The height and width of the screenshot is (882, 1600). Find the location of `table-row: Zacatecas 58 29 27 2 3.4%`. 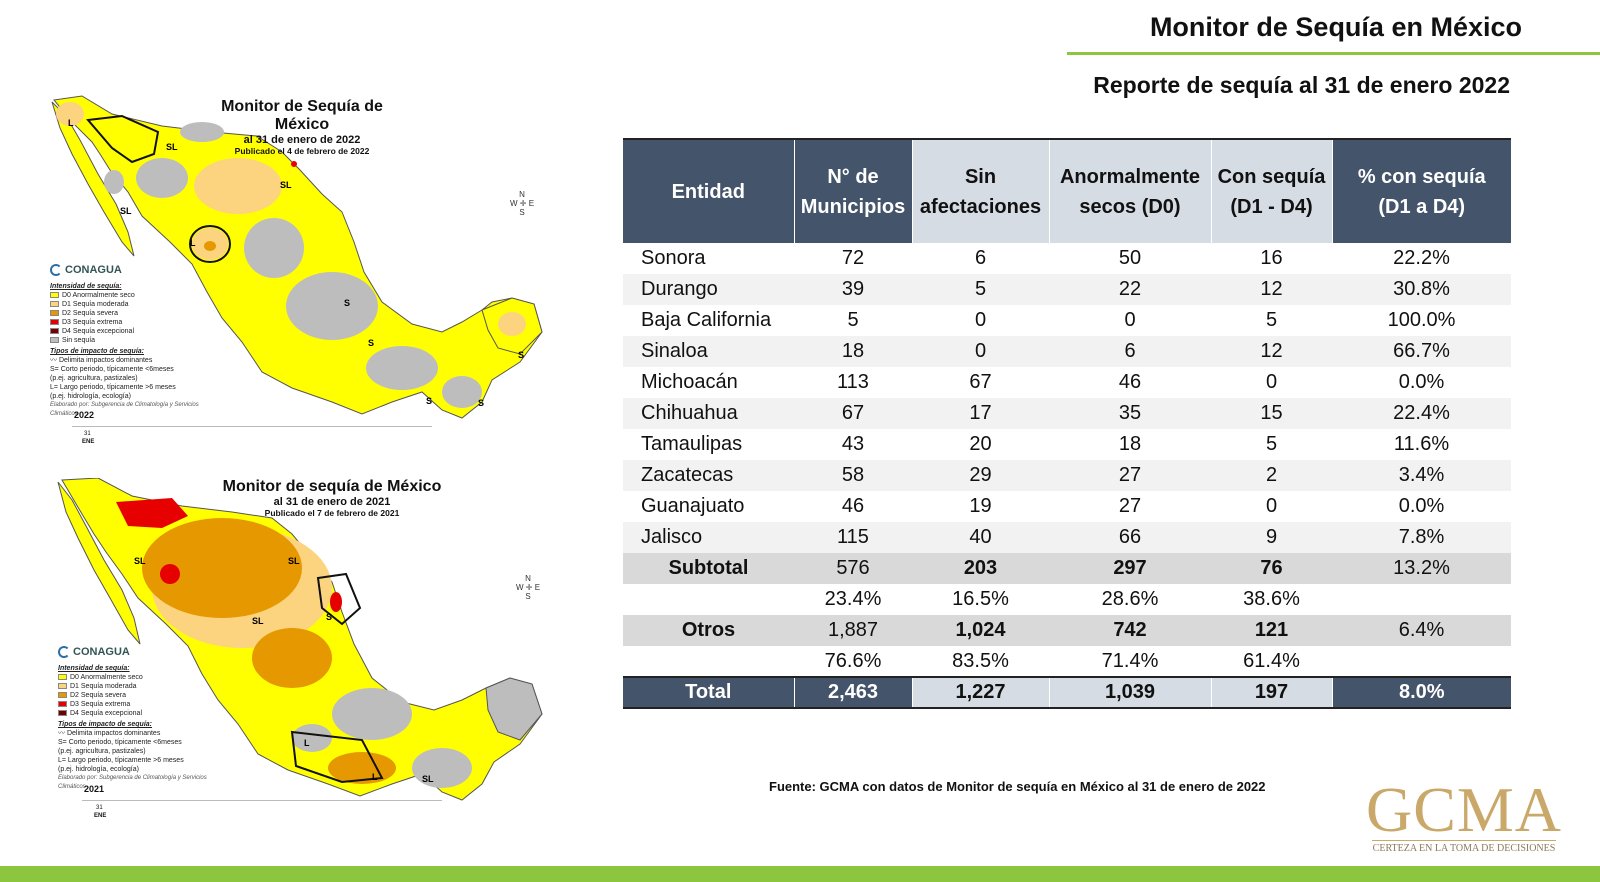

table-row: Zacatecas 58 29 27 2 3.4% is located at coordinates (1067, 475).